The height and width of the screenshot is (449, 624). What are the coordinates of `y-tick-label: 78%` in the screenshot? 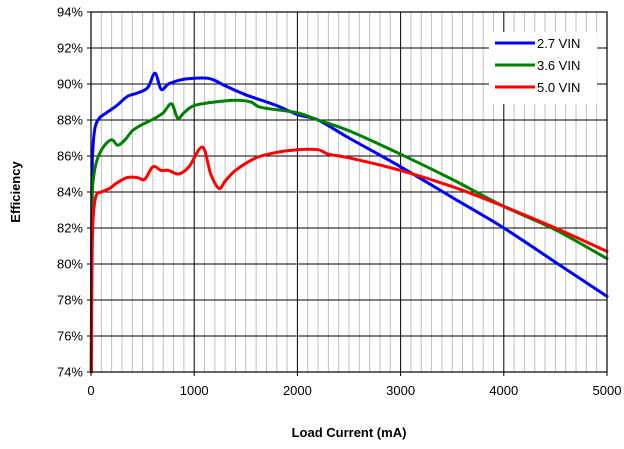 It's located at (70, 300).